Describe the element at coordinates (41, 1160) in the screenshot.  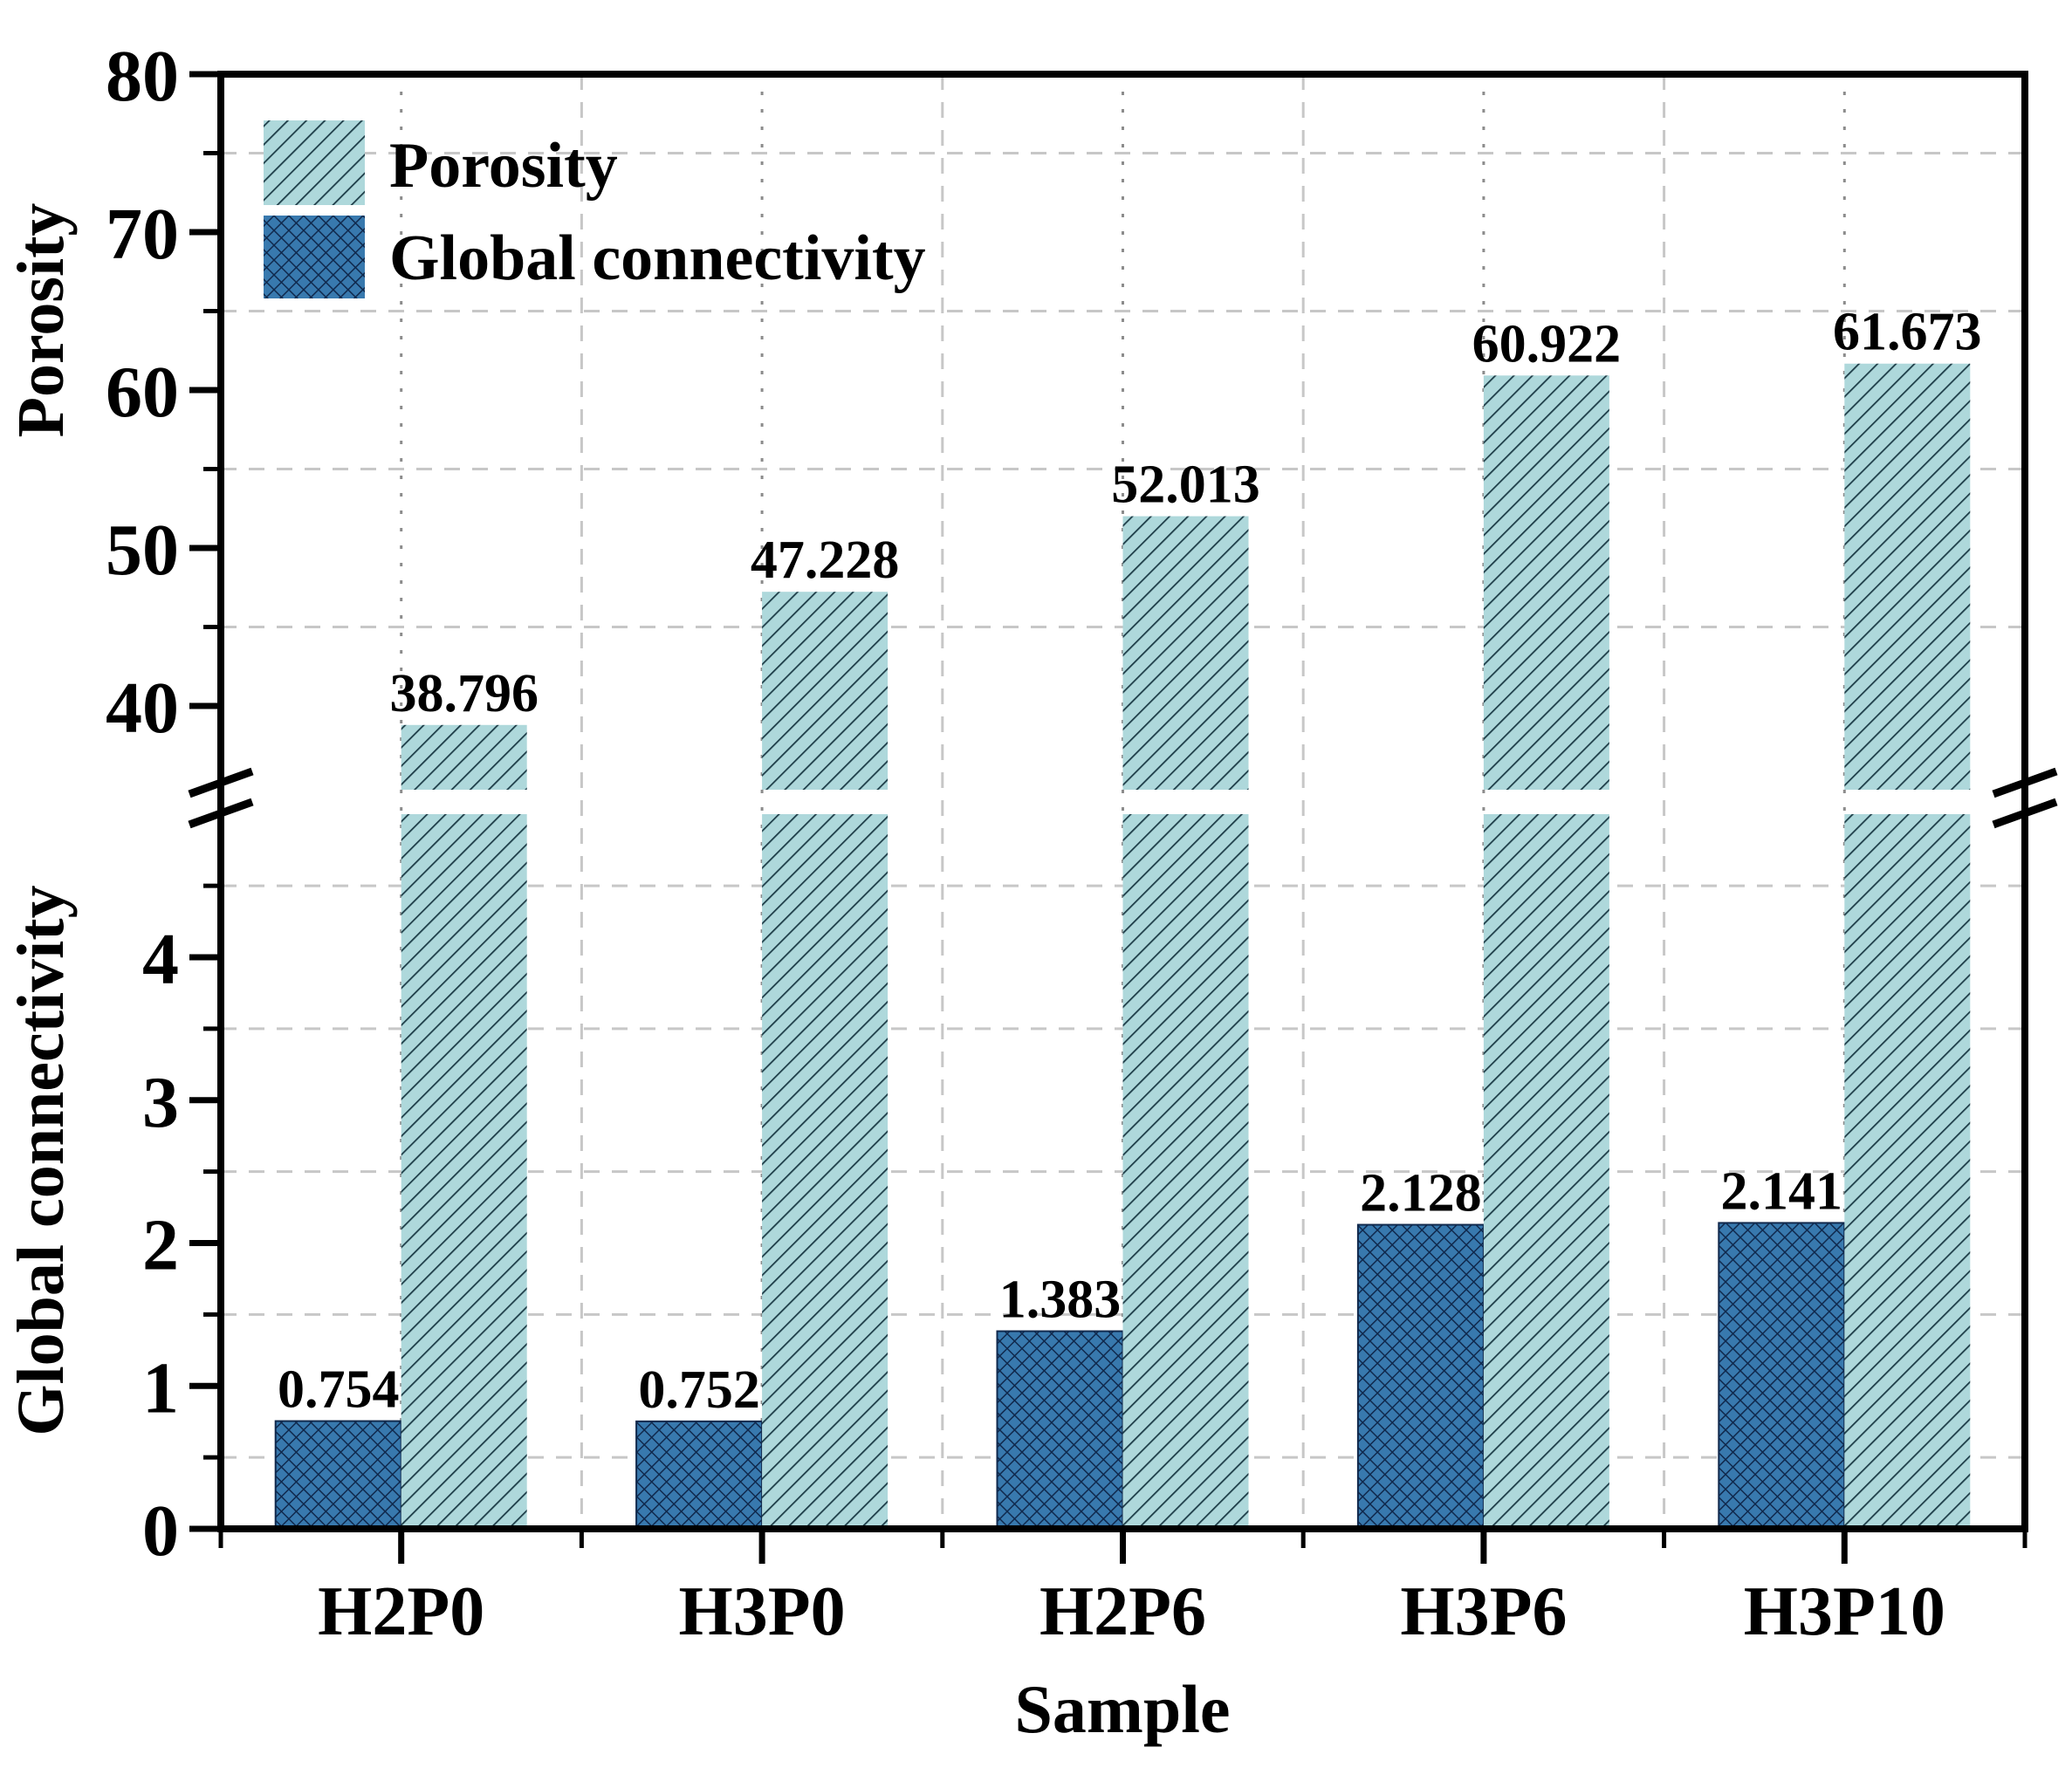
I see `y-axis-title-global-connectivity: Global connectivity` at that location.